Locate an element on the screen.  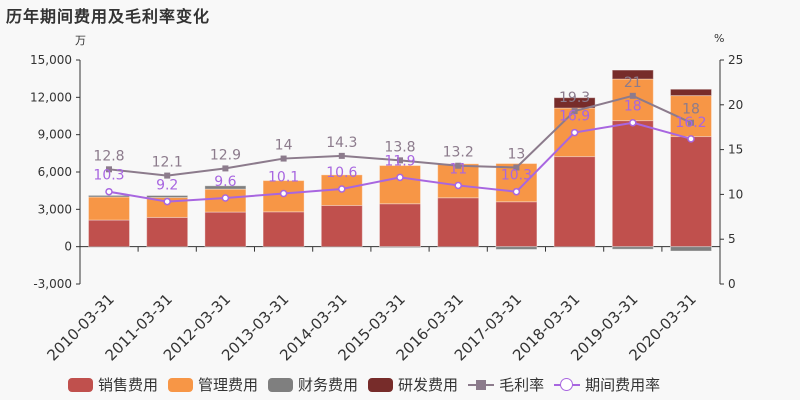
expense-rate-label: 10.1 is located at coordinates (283, 178).